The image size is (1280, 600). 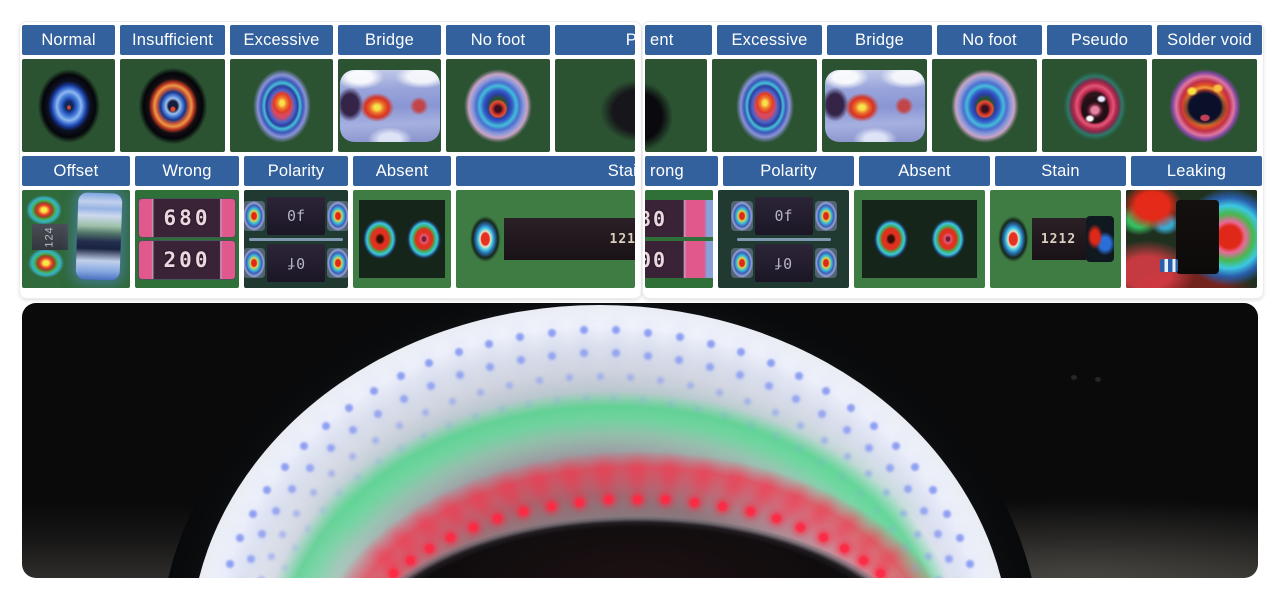 What do you see at coordinates (621, 170) in the screenshot?
I see `label-text: Stai` at bounding box center [621, 170].